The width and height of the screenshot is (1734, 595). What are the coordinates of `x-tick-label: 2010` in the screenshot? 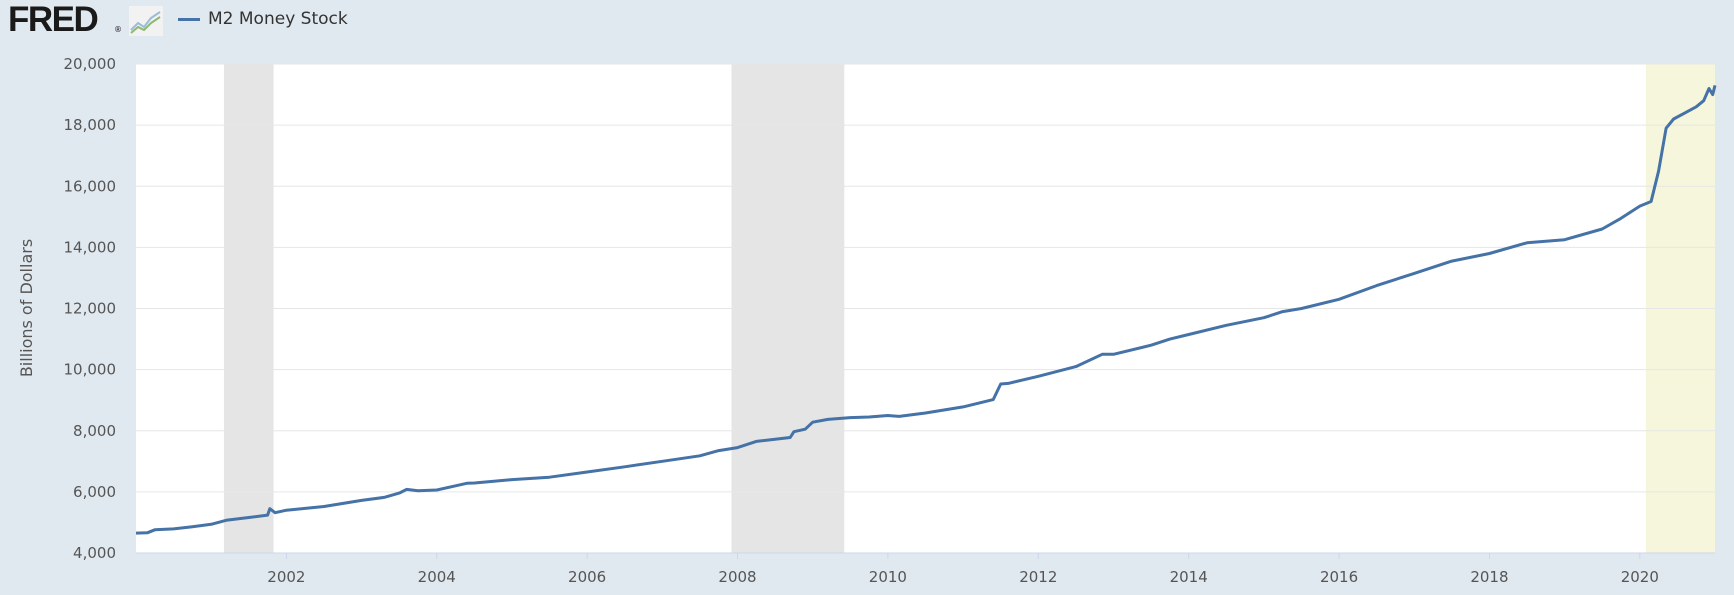 It's located at (888, 577).